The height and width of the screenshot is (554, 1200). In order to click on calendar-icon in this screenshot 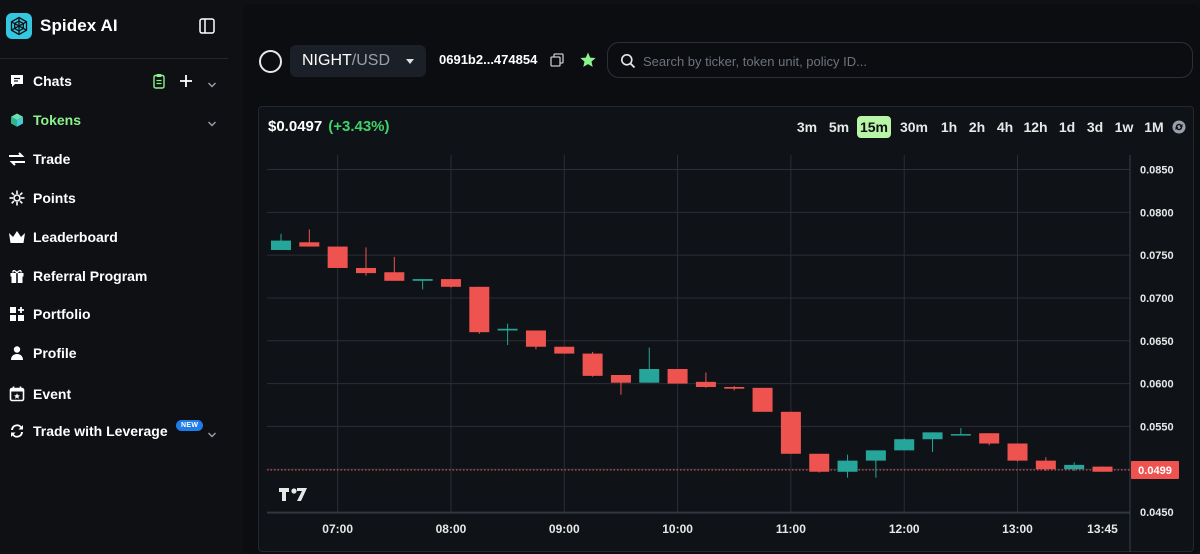, I will do `click(17, 394)`.